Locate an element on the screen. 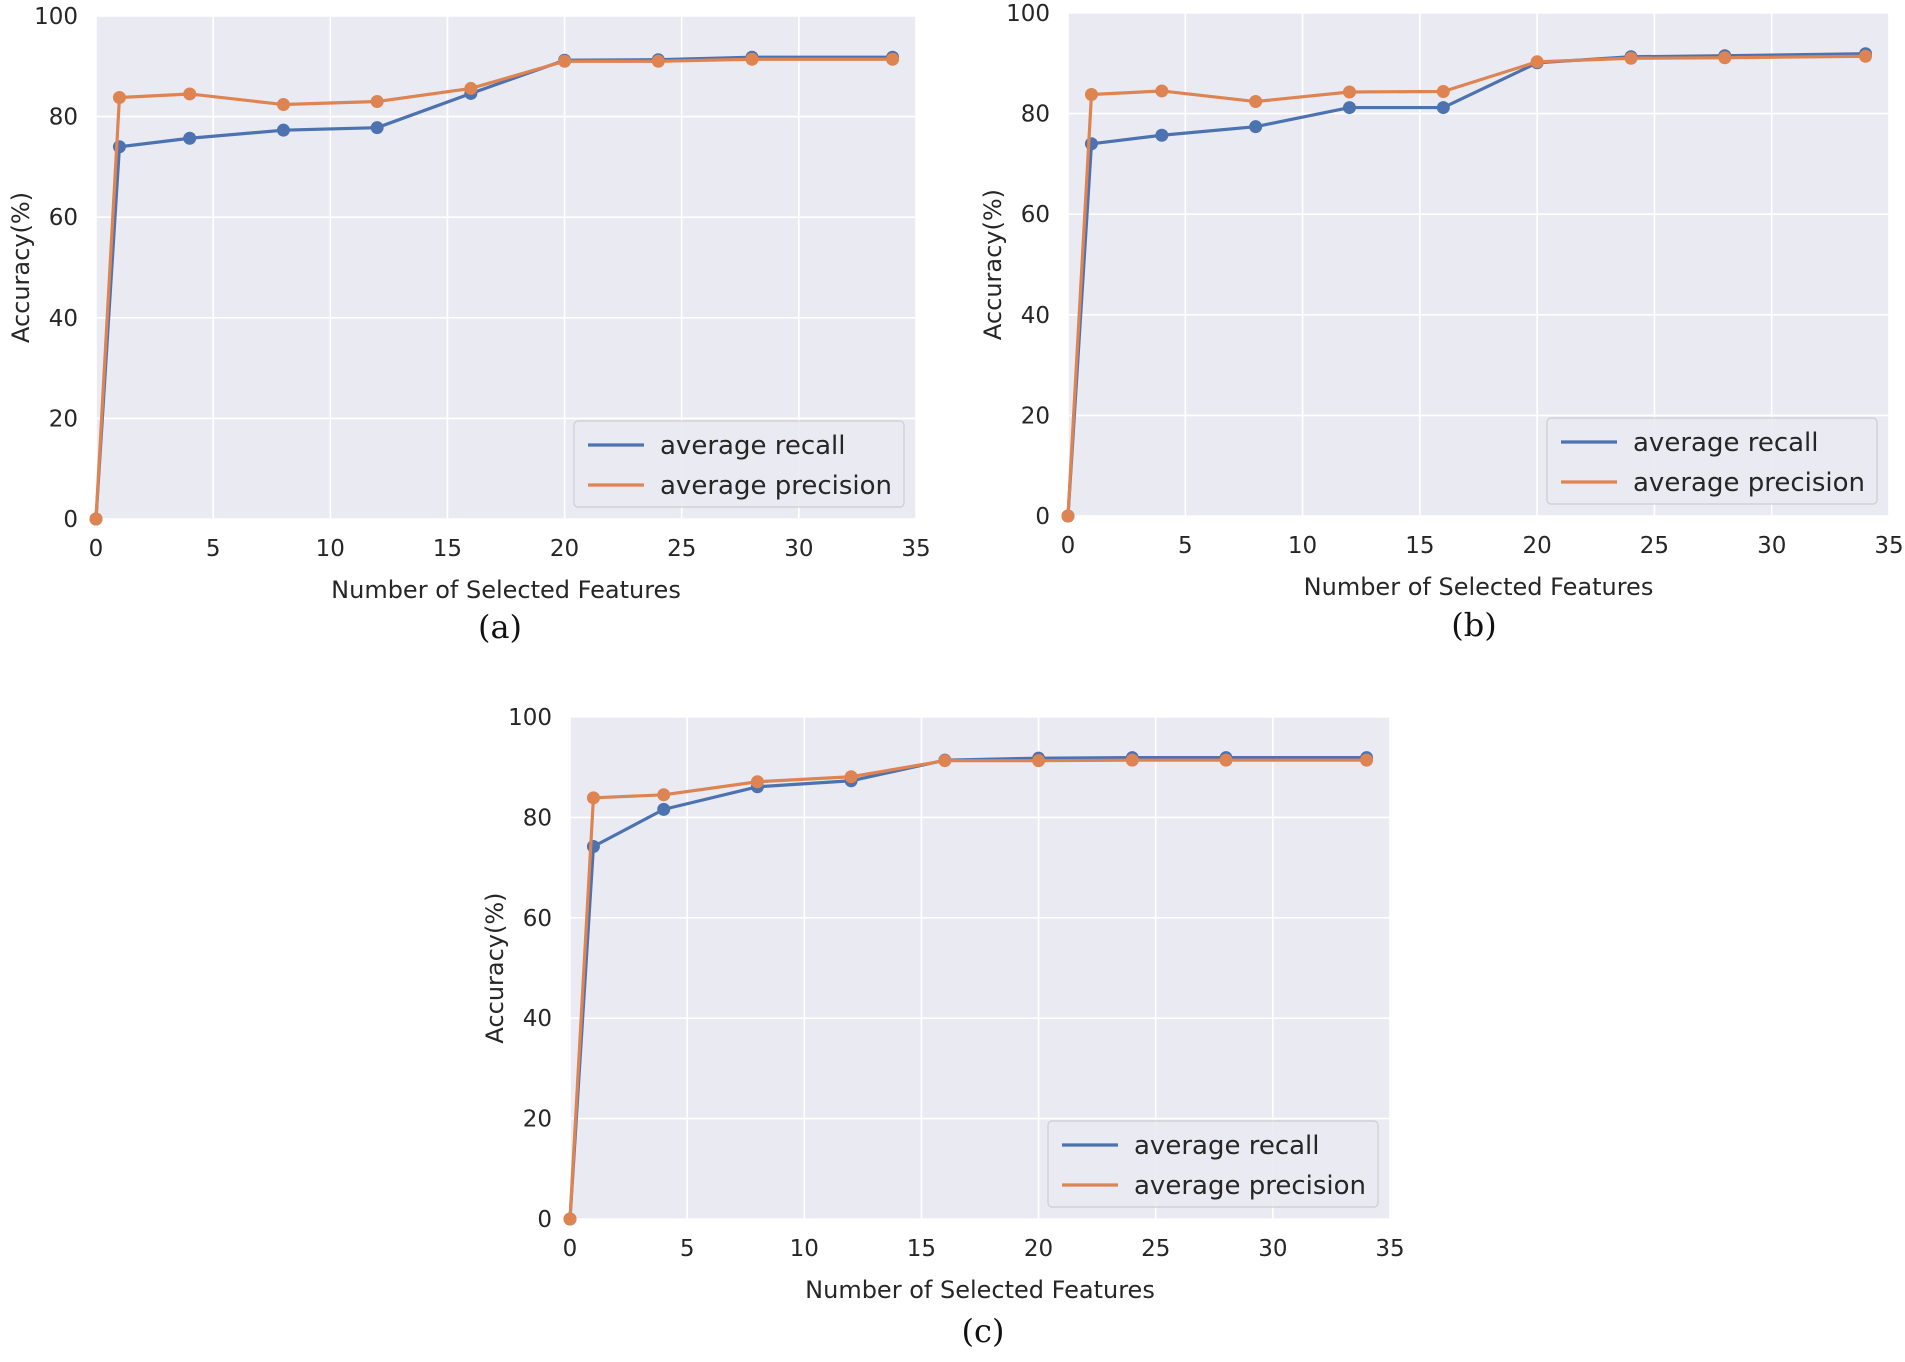  panel-caption: (b) is located at coordinates (1473, 625).